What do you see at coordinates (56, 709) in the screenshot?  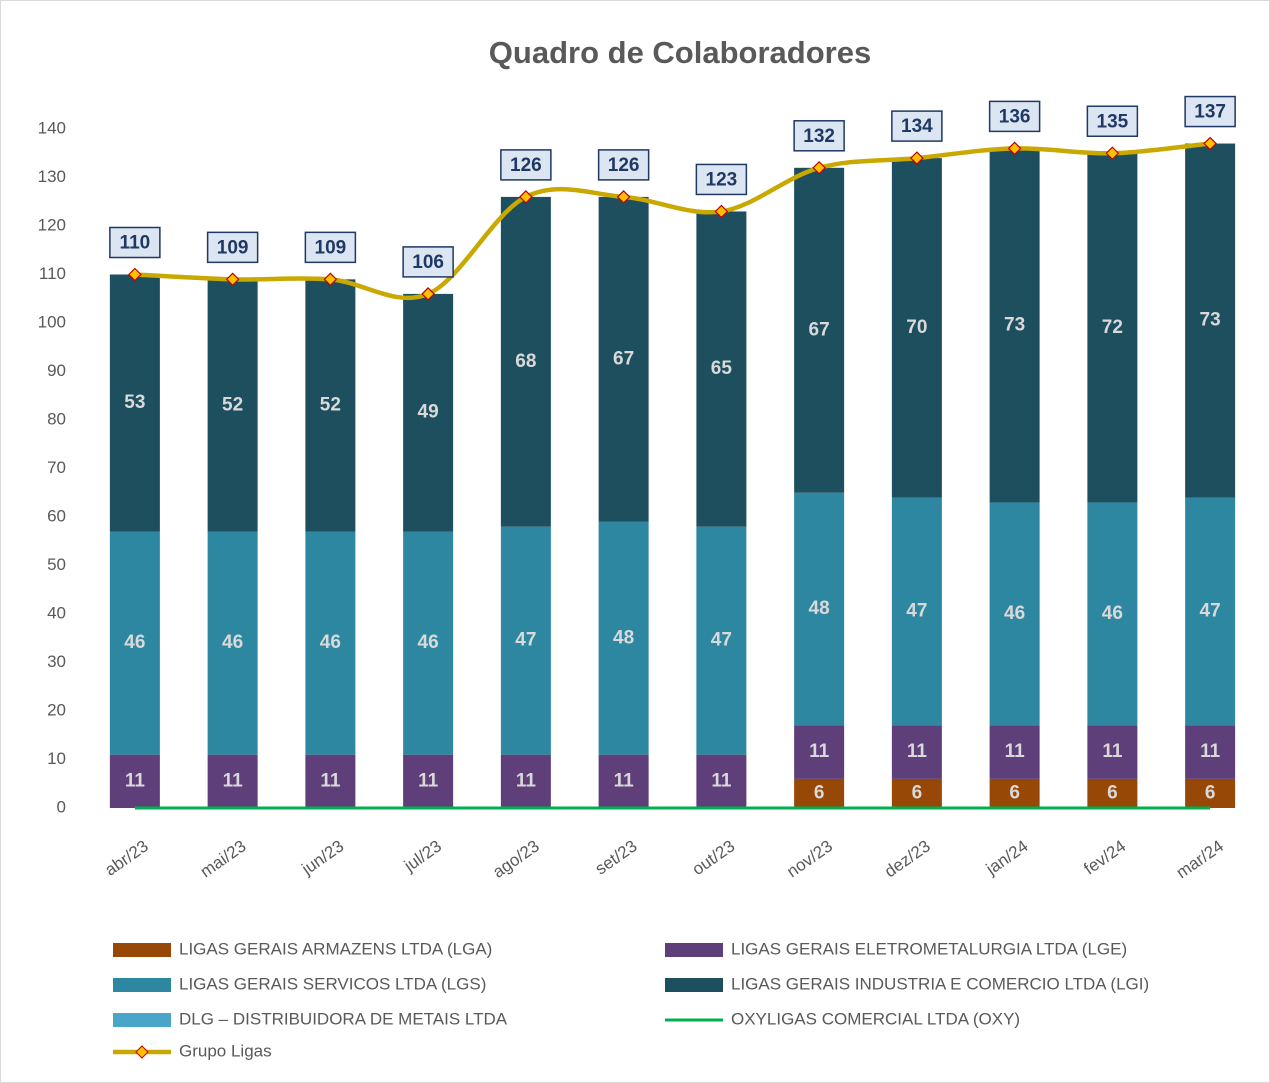 I see `y-tick-label: 20` at bounding box center [56, 709].